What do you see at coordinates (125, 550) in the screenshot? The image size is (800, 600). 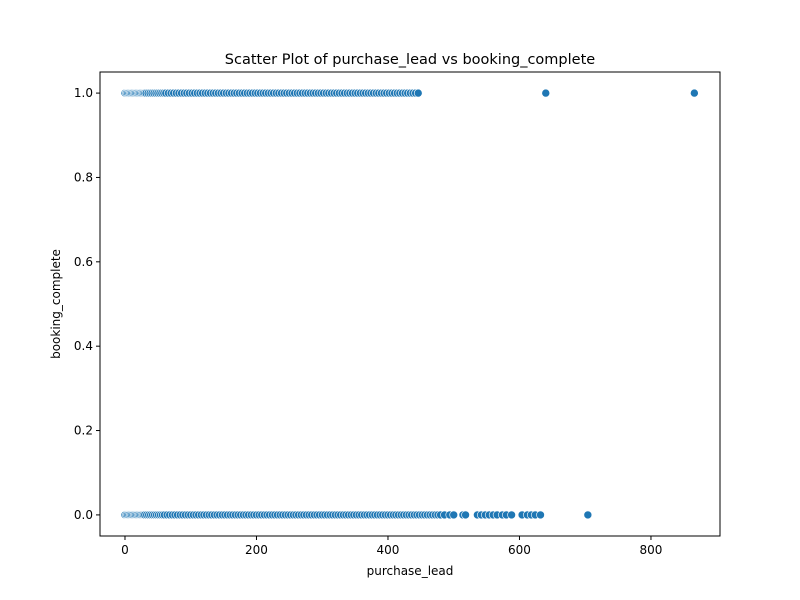 I see `x-tick-label: 0` at bounding box center [125, 550].